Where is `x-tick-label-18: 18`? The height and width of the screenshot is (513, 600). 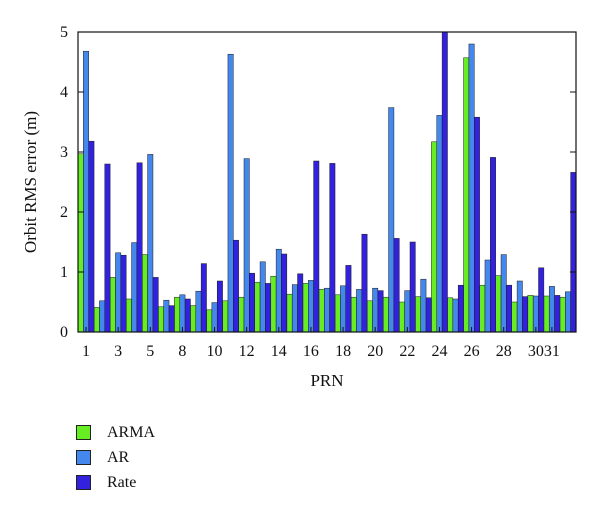
x-tick-label-18: 18 is located at coordinates (343, 351).